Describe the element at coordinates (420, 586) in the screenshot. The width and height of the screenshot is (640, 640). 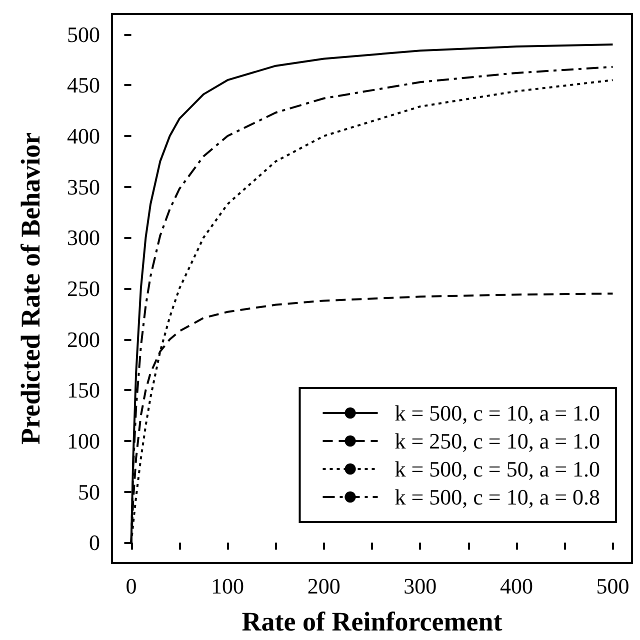
I see `x-tick-label: 300` at that location.